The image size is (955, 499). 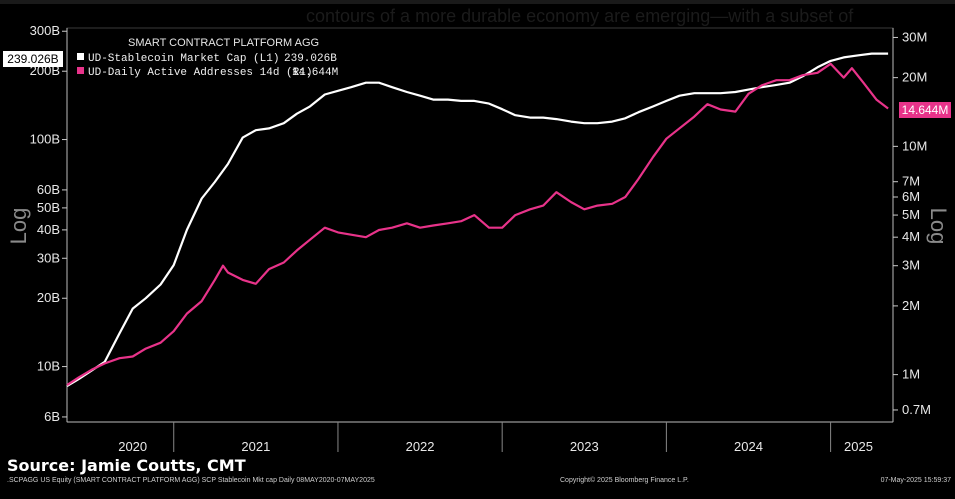 What do you see at coordinates (624, 480) in the screenshot?
I see `footer-copyright: Copyright© 2025 Bloomberg Finance L.P.` at bounding box center [624, 480].